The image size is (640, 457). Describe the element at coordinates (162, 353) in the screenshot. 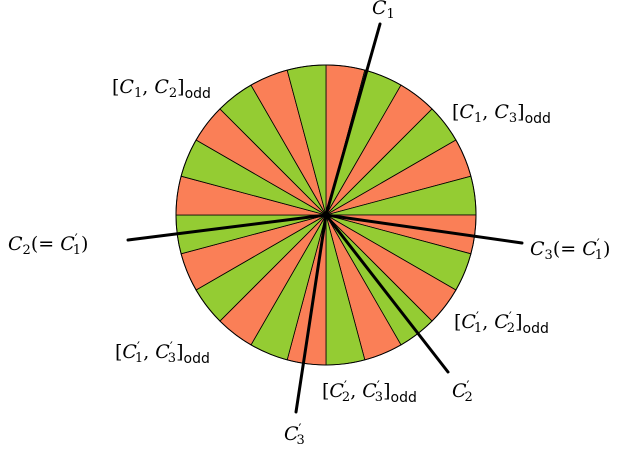

I see `label-c1p-c3p-odd: [C′ 1, C′ 3]odd` at that location.